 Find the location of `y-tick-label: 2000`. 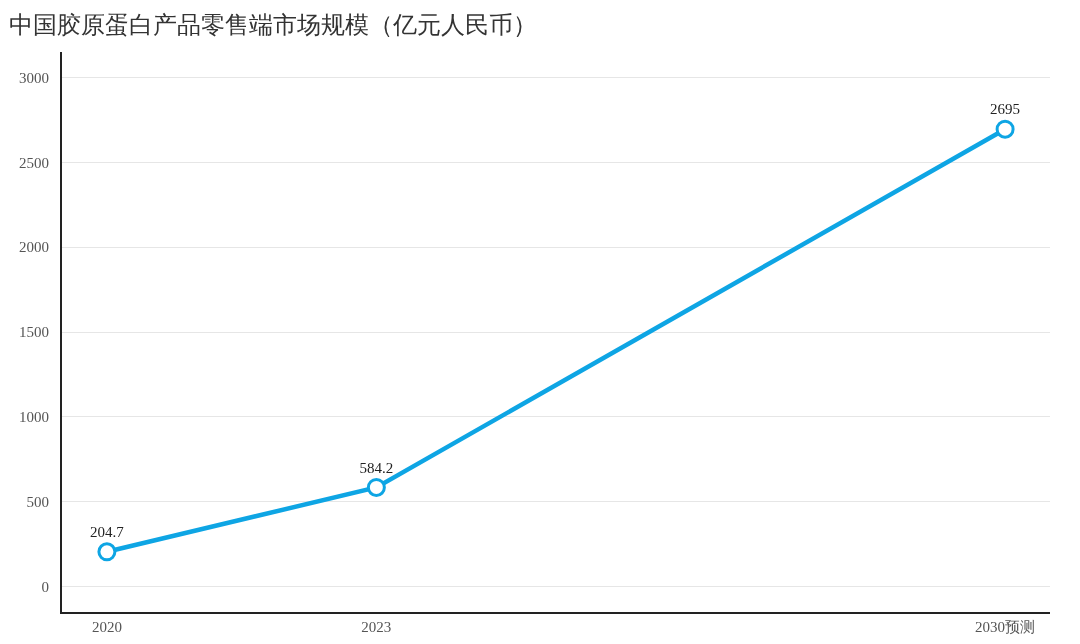

y-tick-label: 2000 is located at coordinates (34, 247).